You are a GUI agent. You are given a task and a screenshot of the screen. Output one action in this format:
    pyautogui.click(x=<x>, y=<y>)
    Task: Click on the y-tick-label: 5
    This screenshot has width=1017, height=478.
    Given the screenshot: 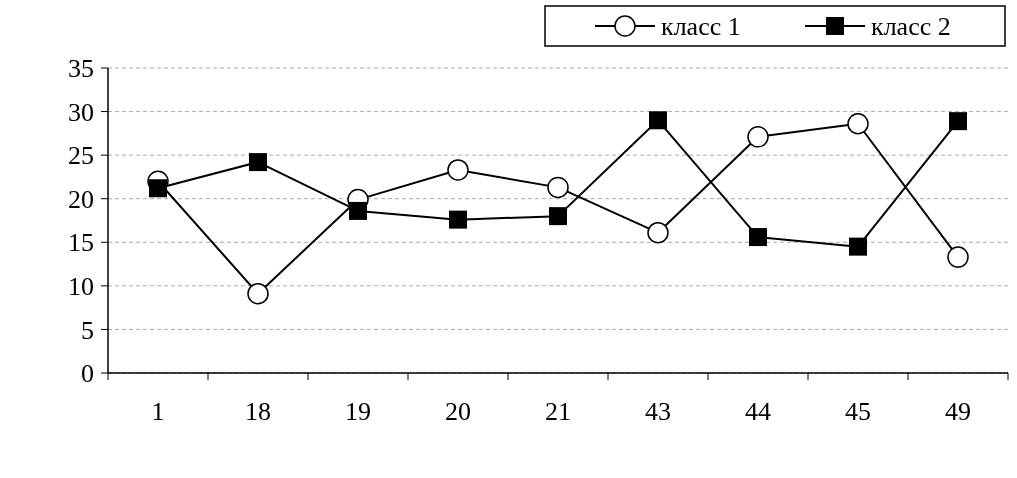 What is the action you would take?
    pyautogui.click(x=87, y=330)
    